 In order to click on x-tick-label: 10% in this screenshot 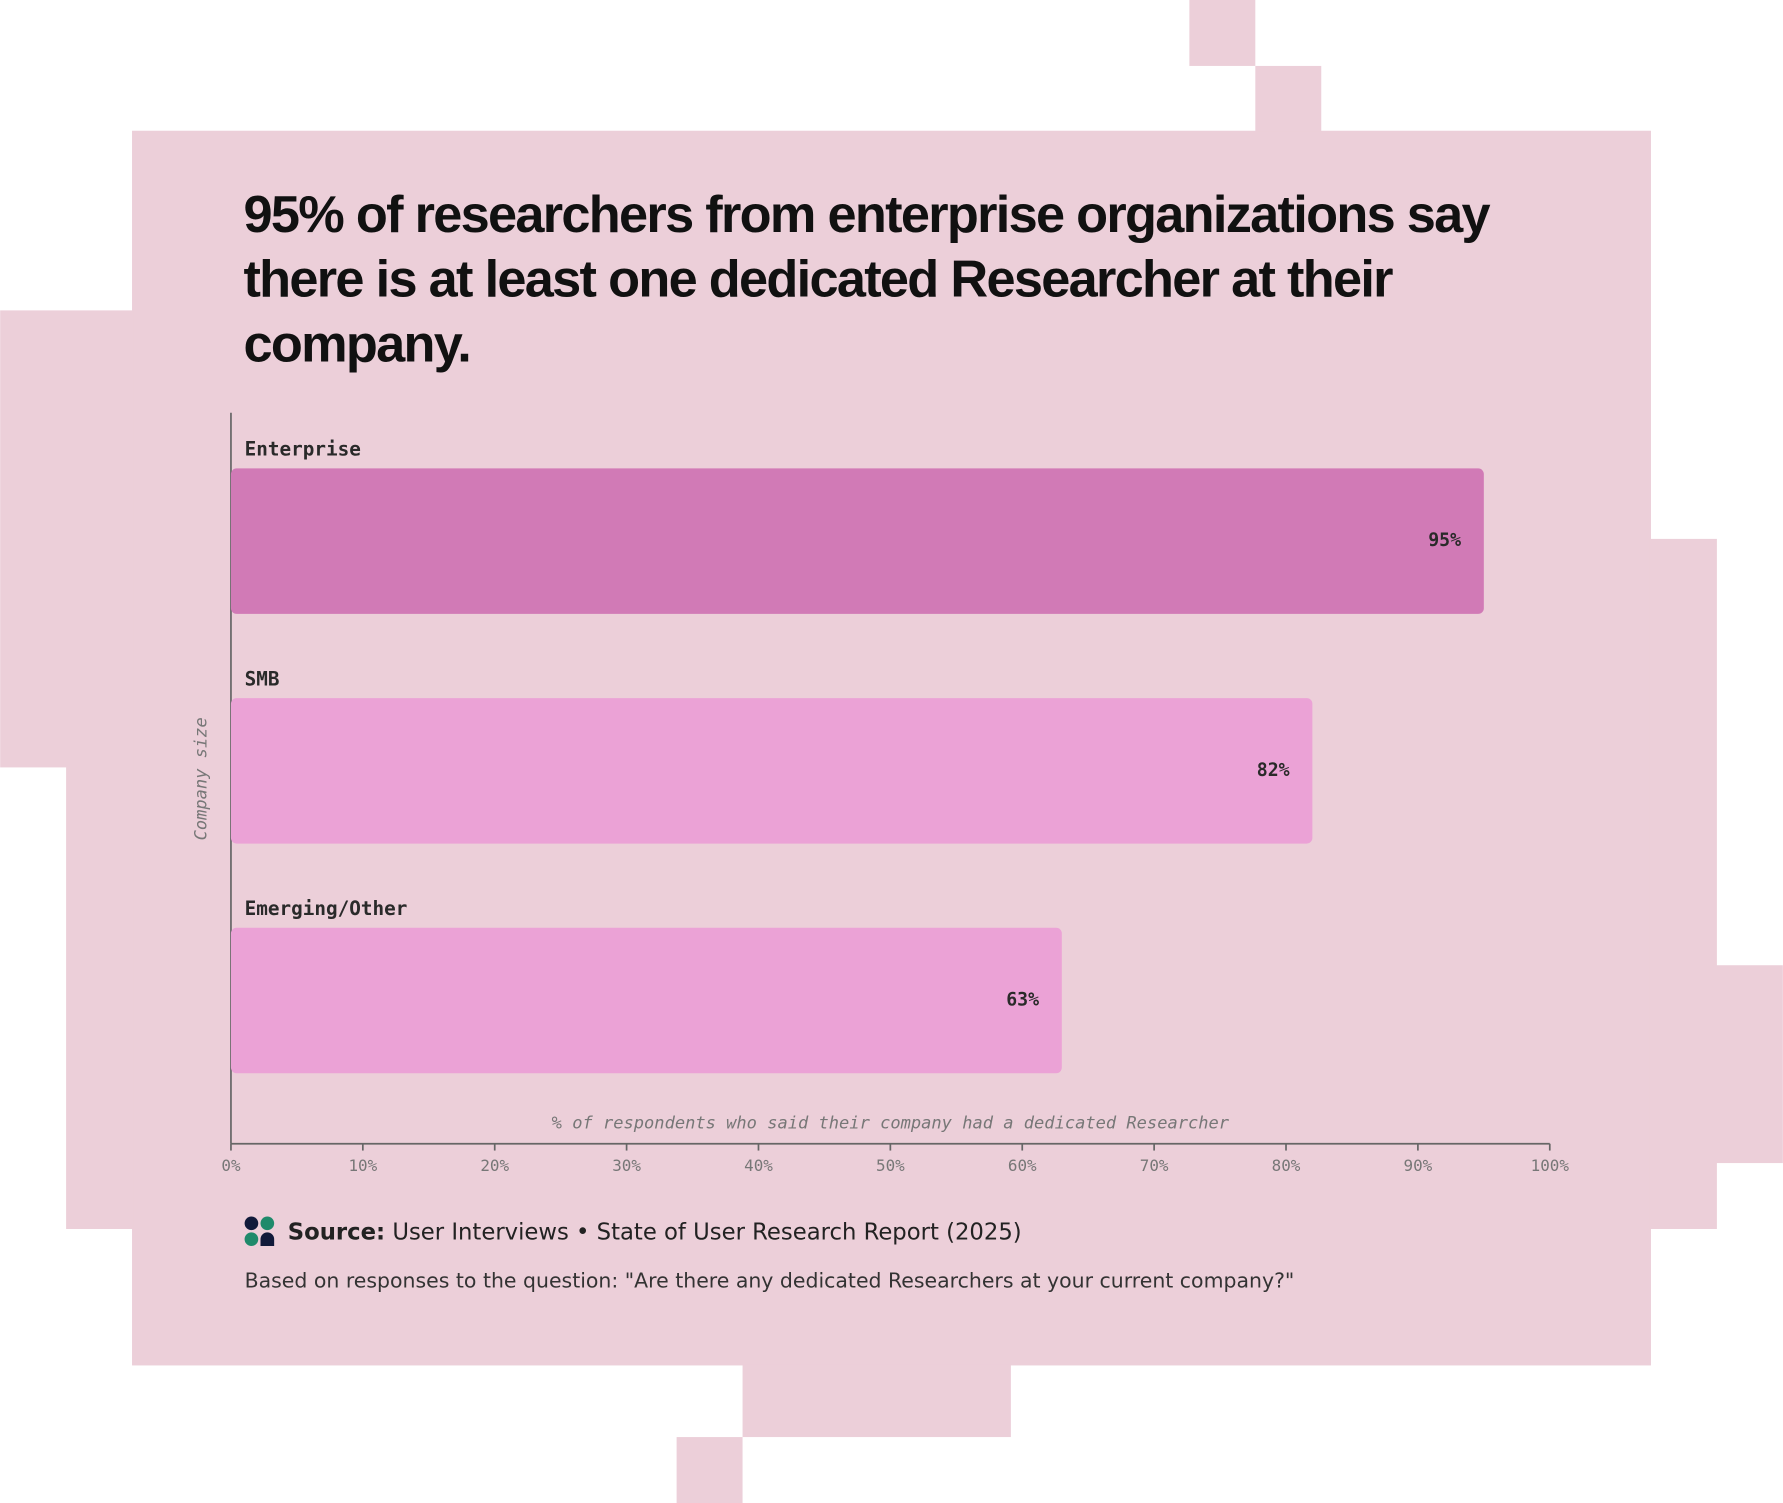, I will do `click(362, 1165)`.